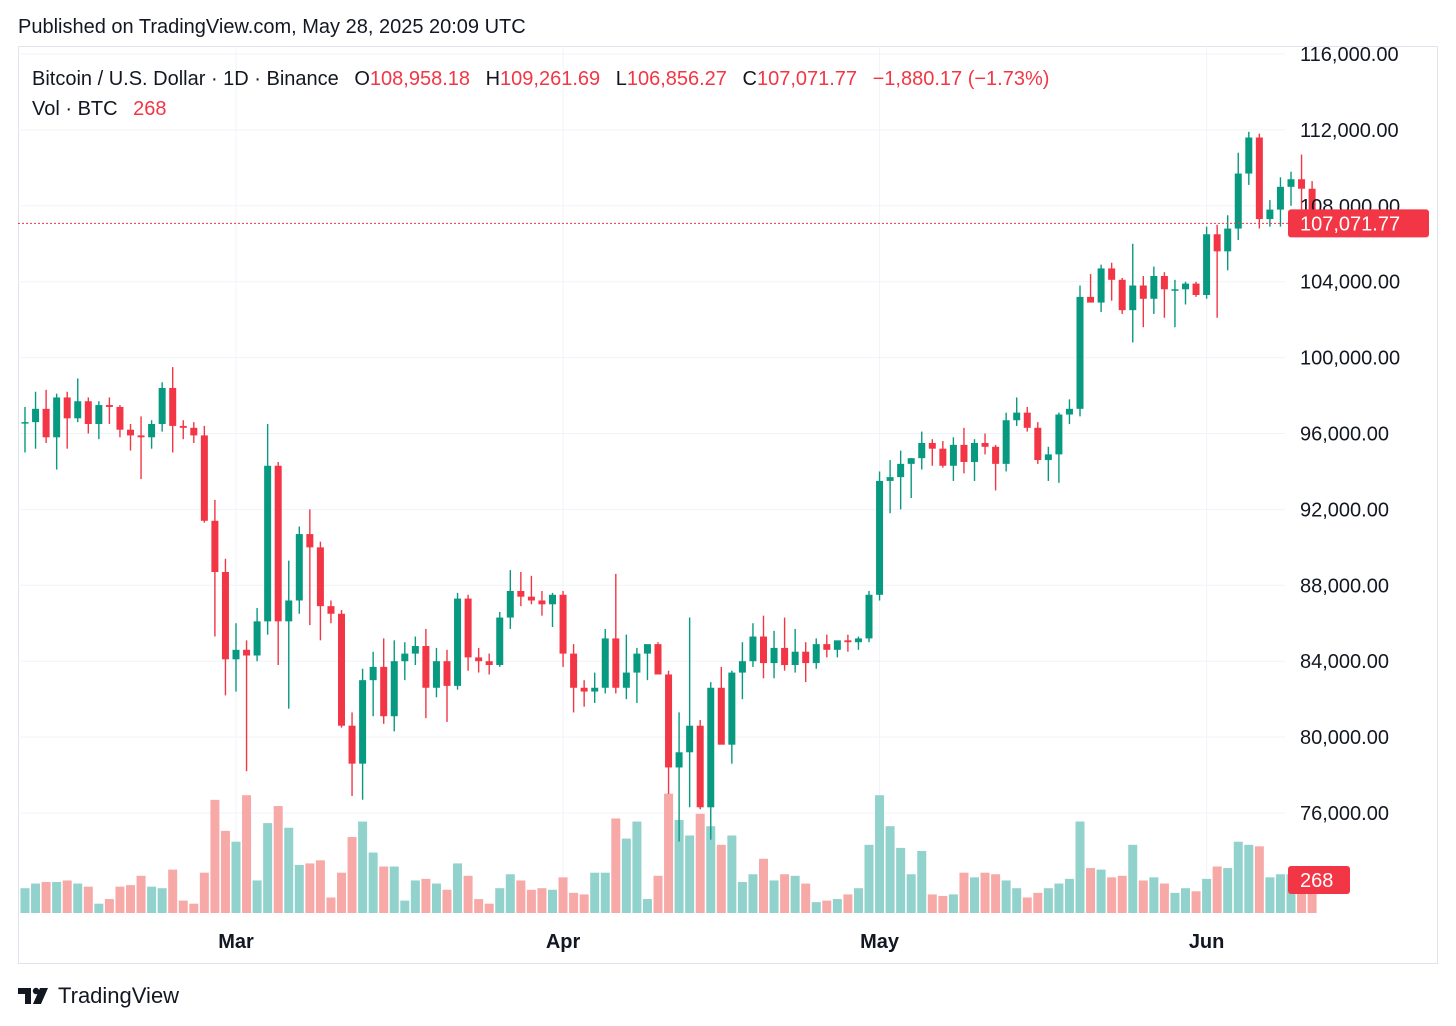  I want to click on legend-volume-value: 268, so click(150, 109).